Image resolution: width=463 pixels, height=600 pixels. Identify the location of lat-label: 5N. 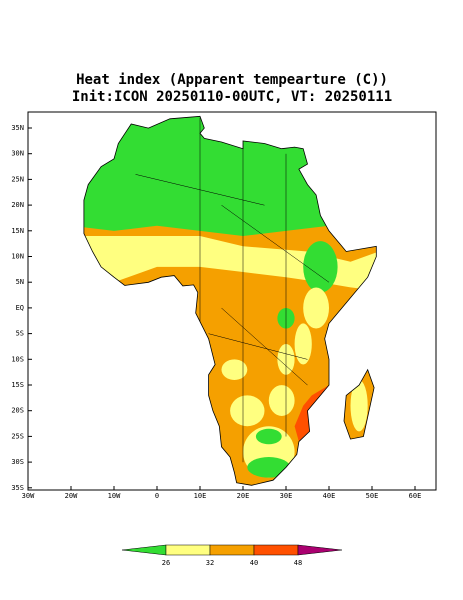
(20, 282).